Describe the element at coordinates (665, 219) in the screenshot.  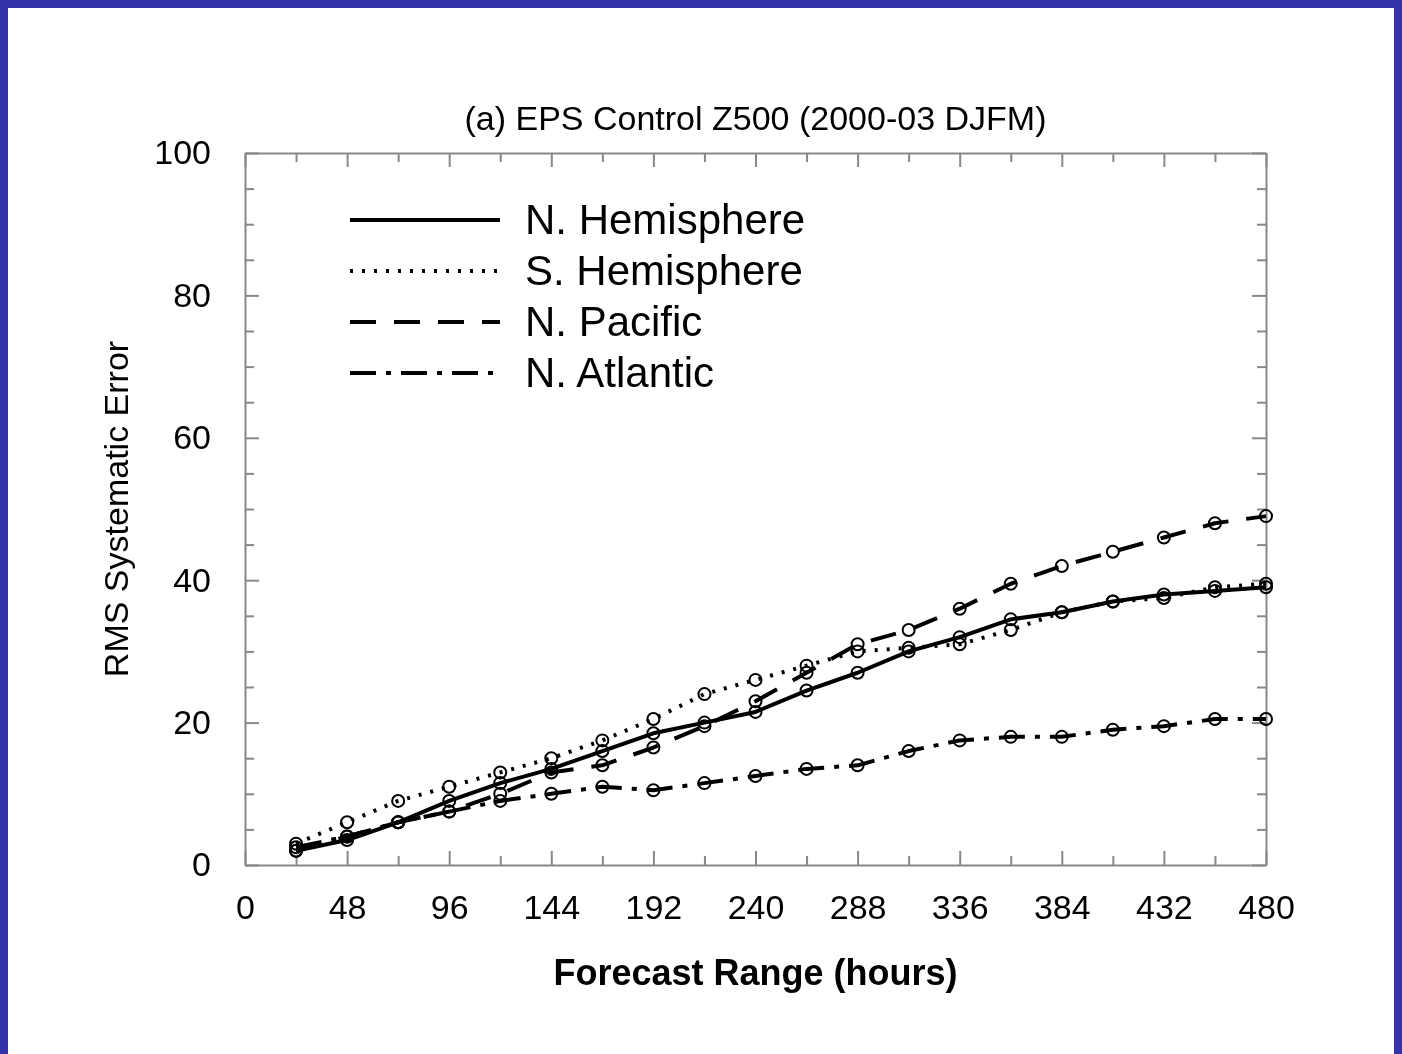
I see `legend-label: N. Hemisphere` at that location.